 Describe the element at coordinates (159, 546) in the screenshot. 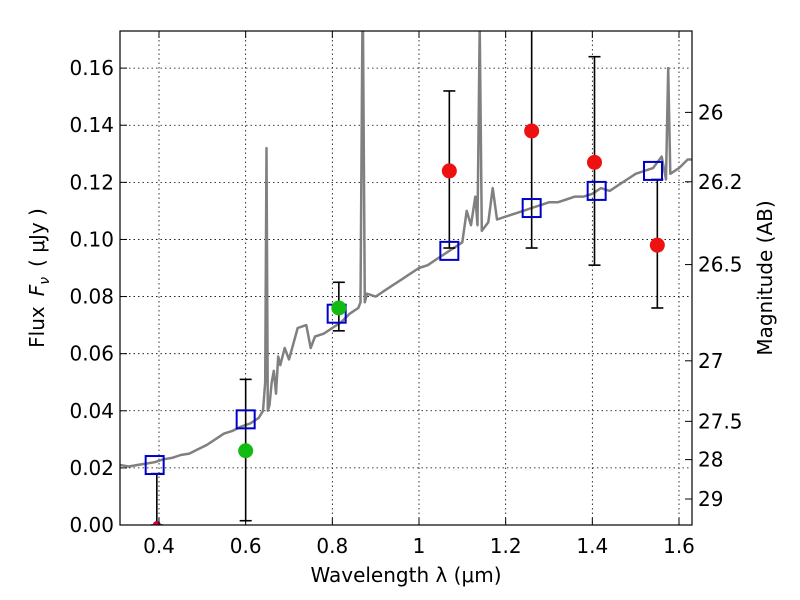

I see `x-tick-label: 0.4` at that location.